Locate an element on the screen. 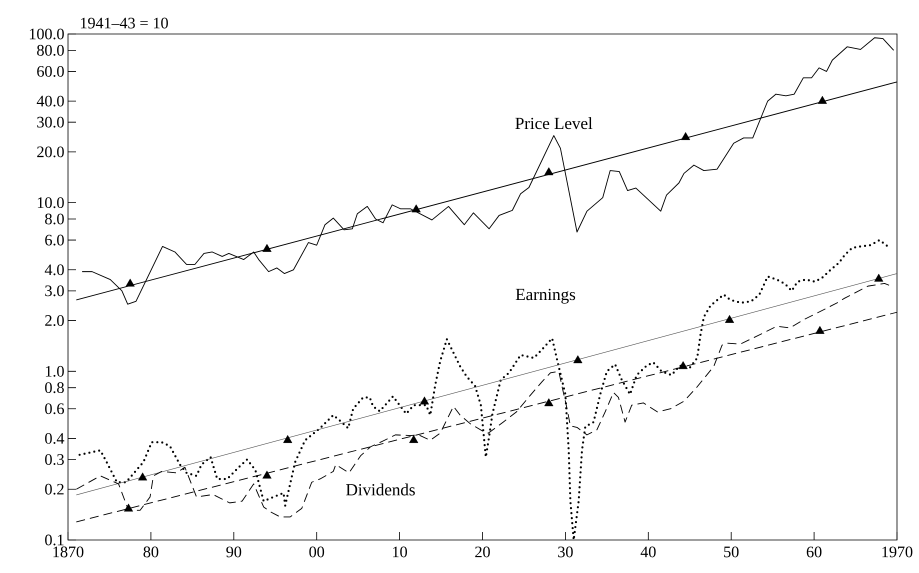  y-tick-label: 0.4 is located at coordinates (54, 438).